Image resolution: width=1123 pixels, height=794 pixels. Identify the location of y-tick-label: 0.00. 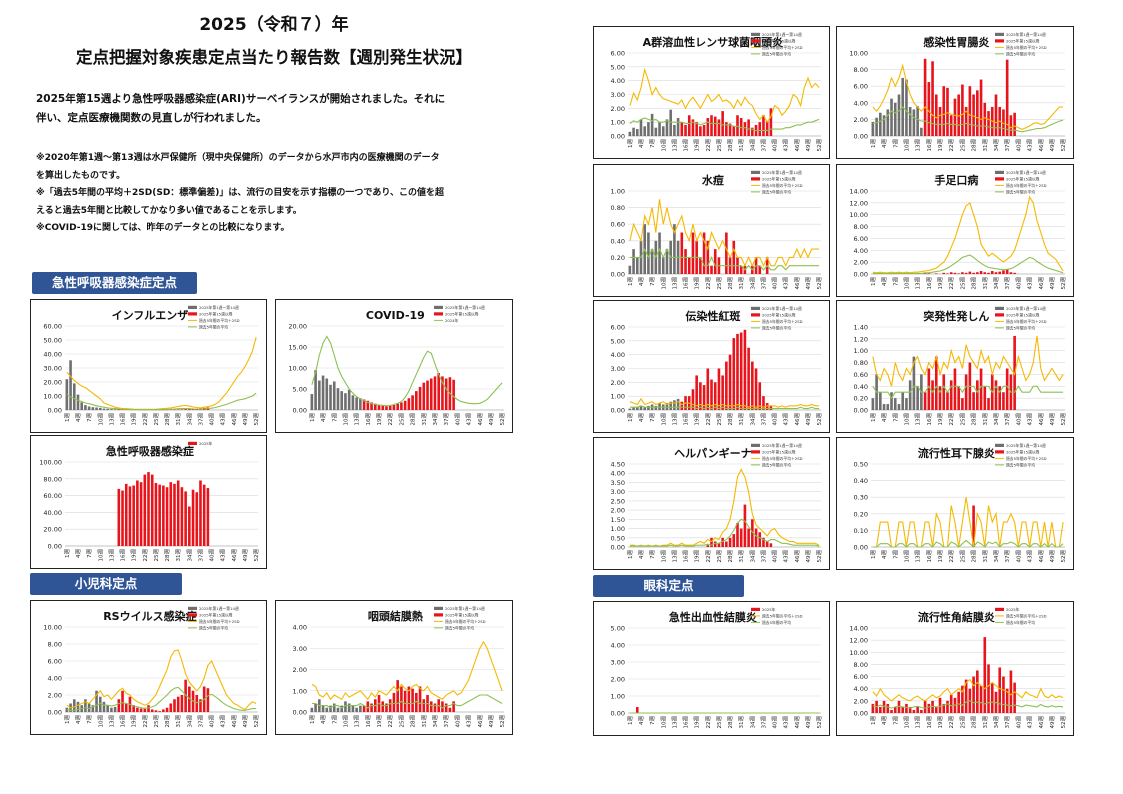
(618, 548).